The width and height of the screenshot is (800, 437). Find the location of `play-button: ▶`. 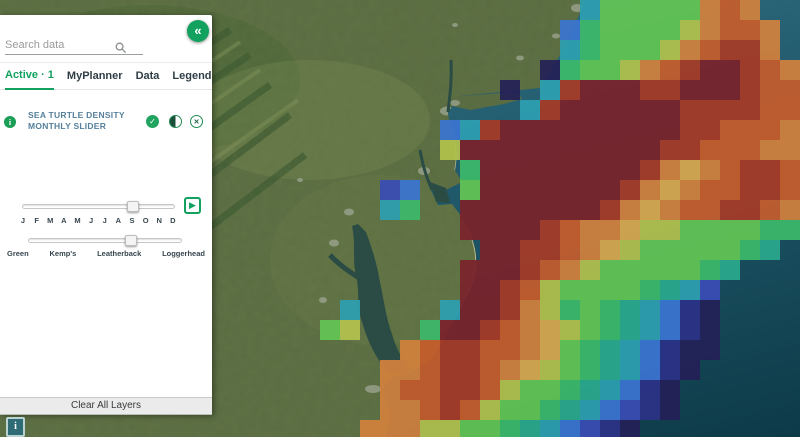

play-button: ▶ is located at coordinates (192, 205).